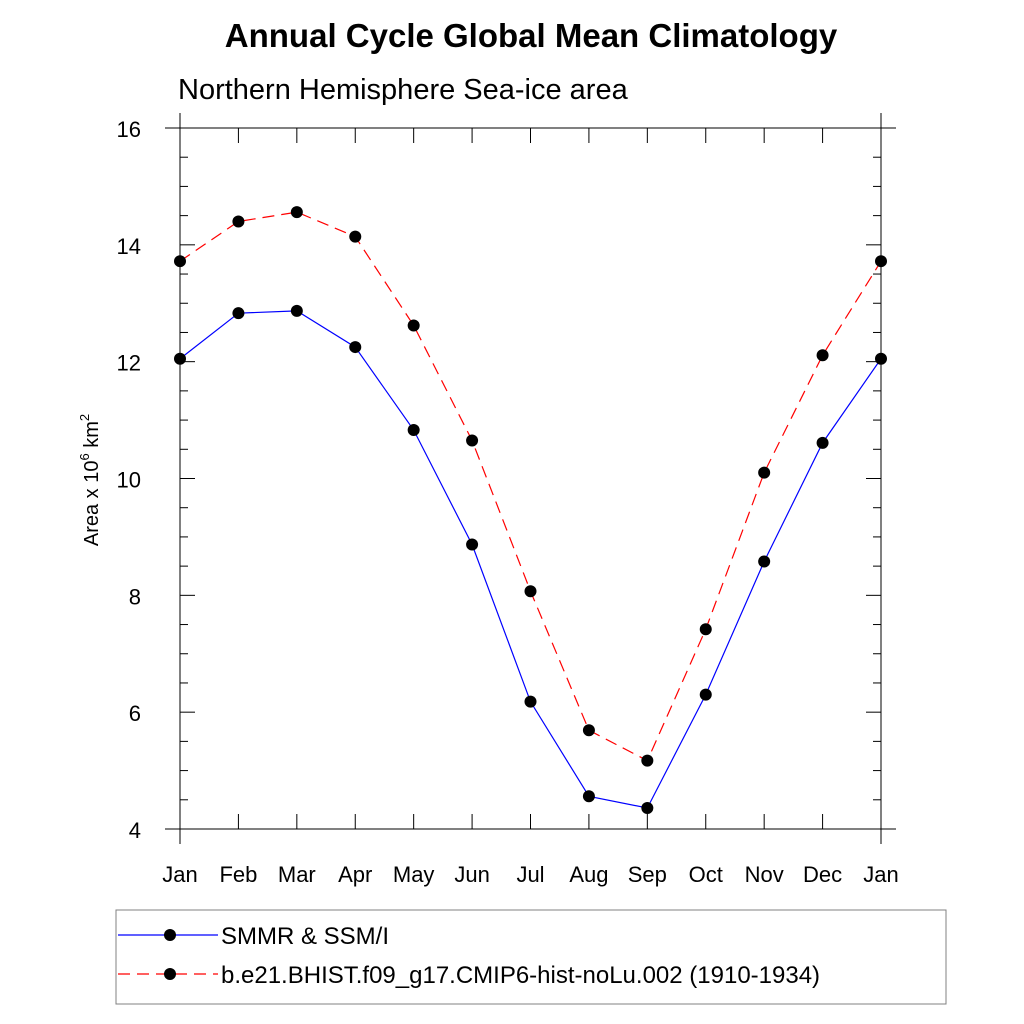 The image size is (1024, 1024). Describe the element at coordinates (129, 363) in the screenshot. I see `y-tick-label: 12` at that location.